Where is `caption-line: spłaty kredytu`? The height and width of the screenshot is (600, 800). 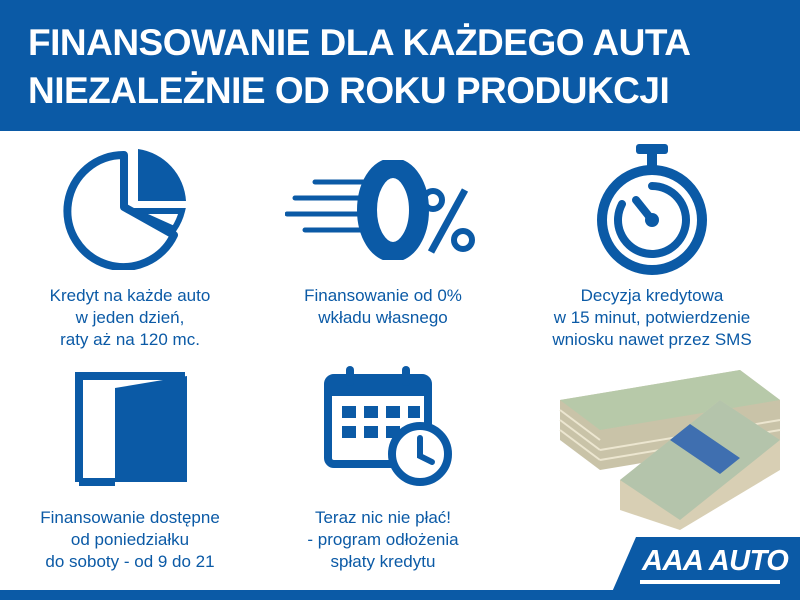 caption-line: spłaty kredytu is located at coordinates (383, 561).